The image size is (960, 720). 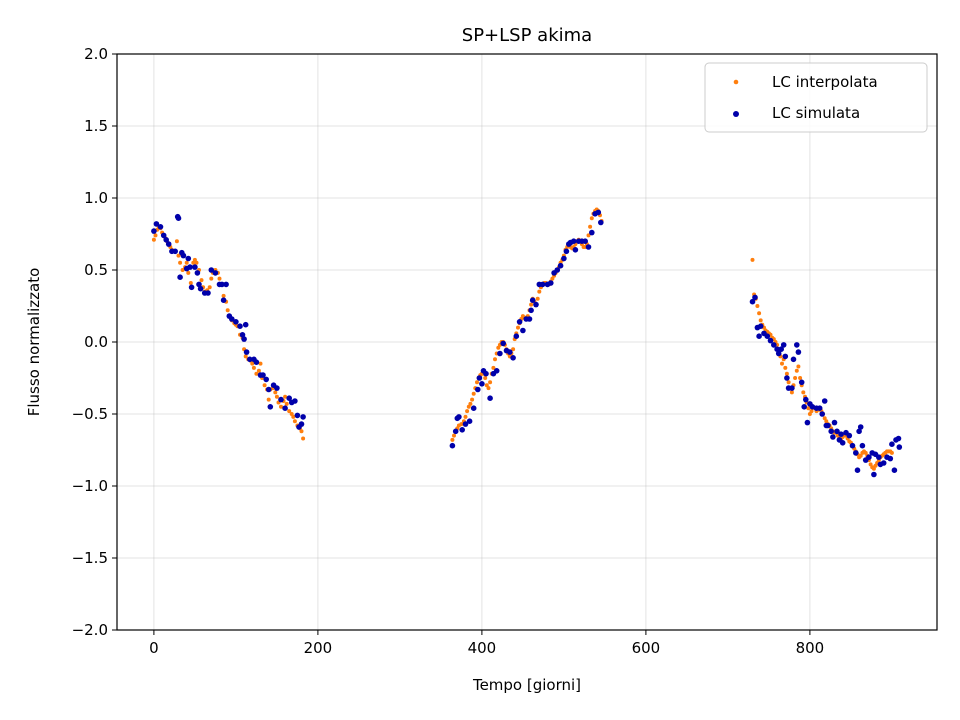 What do you see at coordinates (90, 558) in the screenshot?
I see `y-tick-label: −1.5` at bounding box center [90, 558].